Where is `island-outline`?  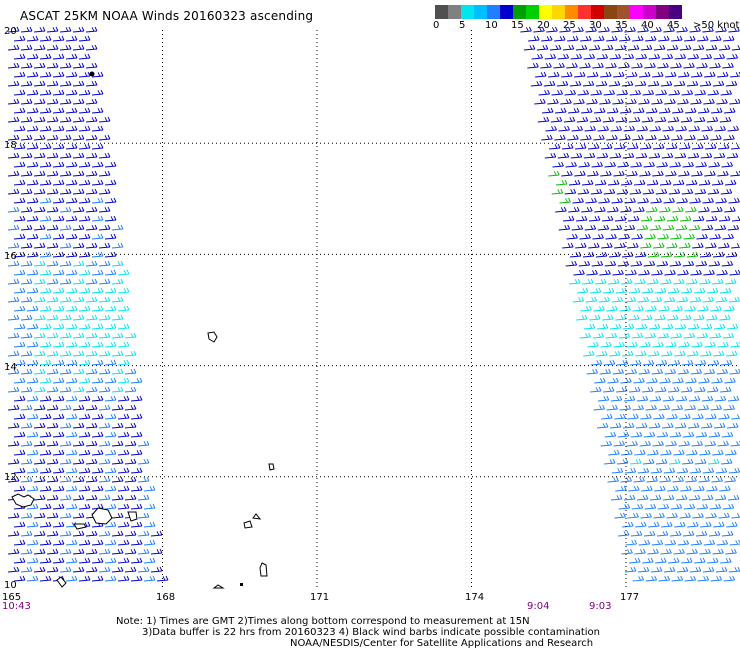 island-outline is located at coordinates (61, 582).